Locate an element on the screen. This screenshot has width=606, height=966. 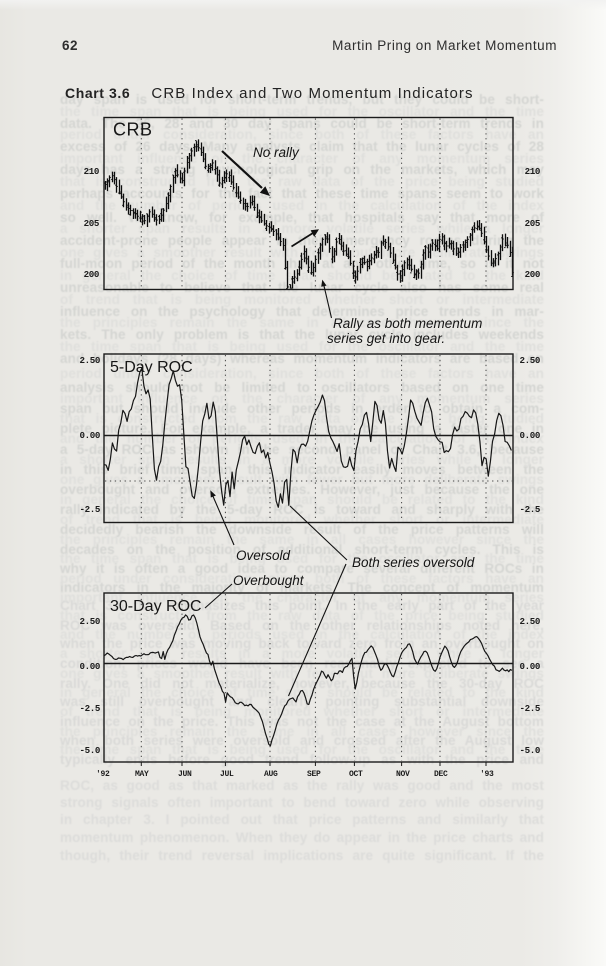
svg-text: DEC is located at coordinates (441, 774).